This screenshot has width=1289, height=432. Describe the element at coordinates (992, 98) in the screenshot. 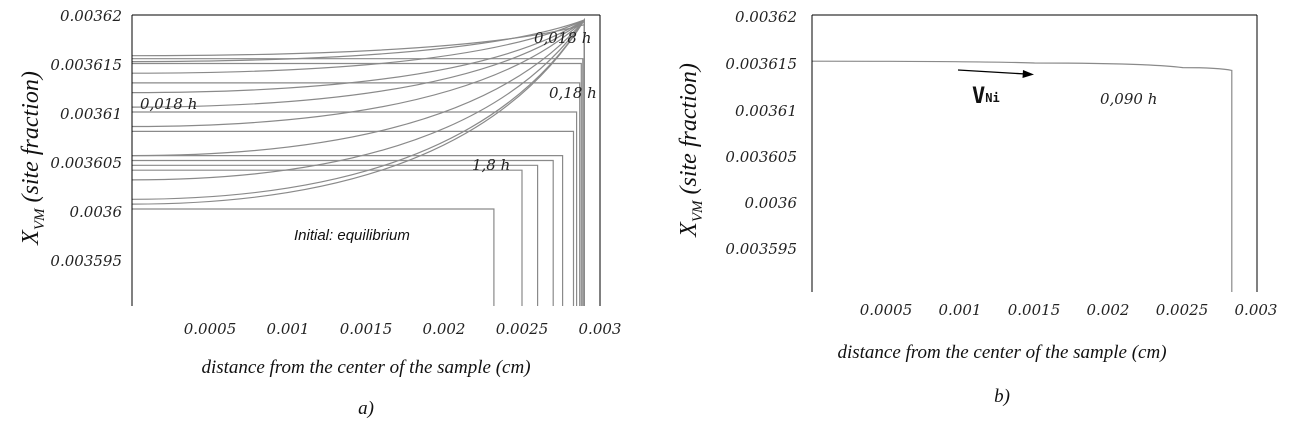

I see `panel-b-velocity-sub: Ni` at that location.